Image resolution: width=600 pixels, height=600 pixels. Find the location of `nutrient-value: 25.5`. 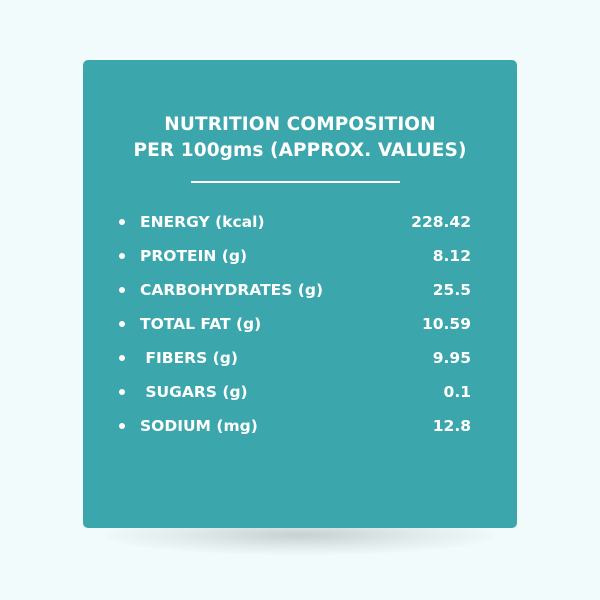

nutrient-value: 25.5 is located at coordinates (451, 290).